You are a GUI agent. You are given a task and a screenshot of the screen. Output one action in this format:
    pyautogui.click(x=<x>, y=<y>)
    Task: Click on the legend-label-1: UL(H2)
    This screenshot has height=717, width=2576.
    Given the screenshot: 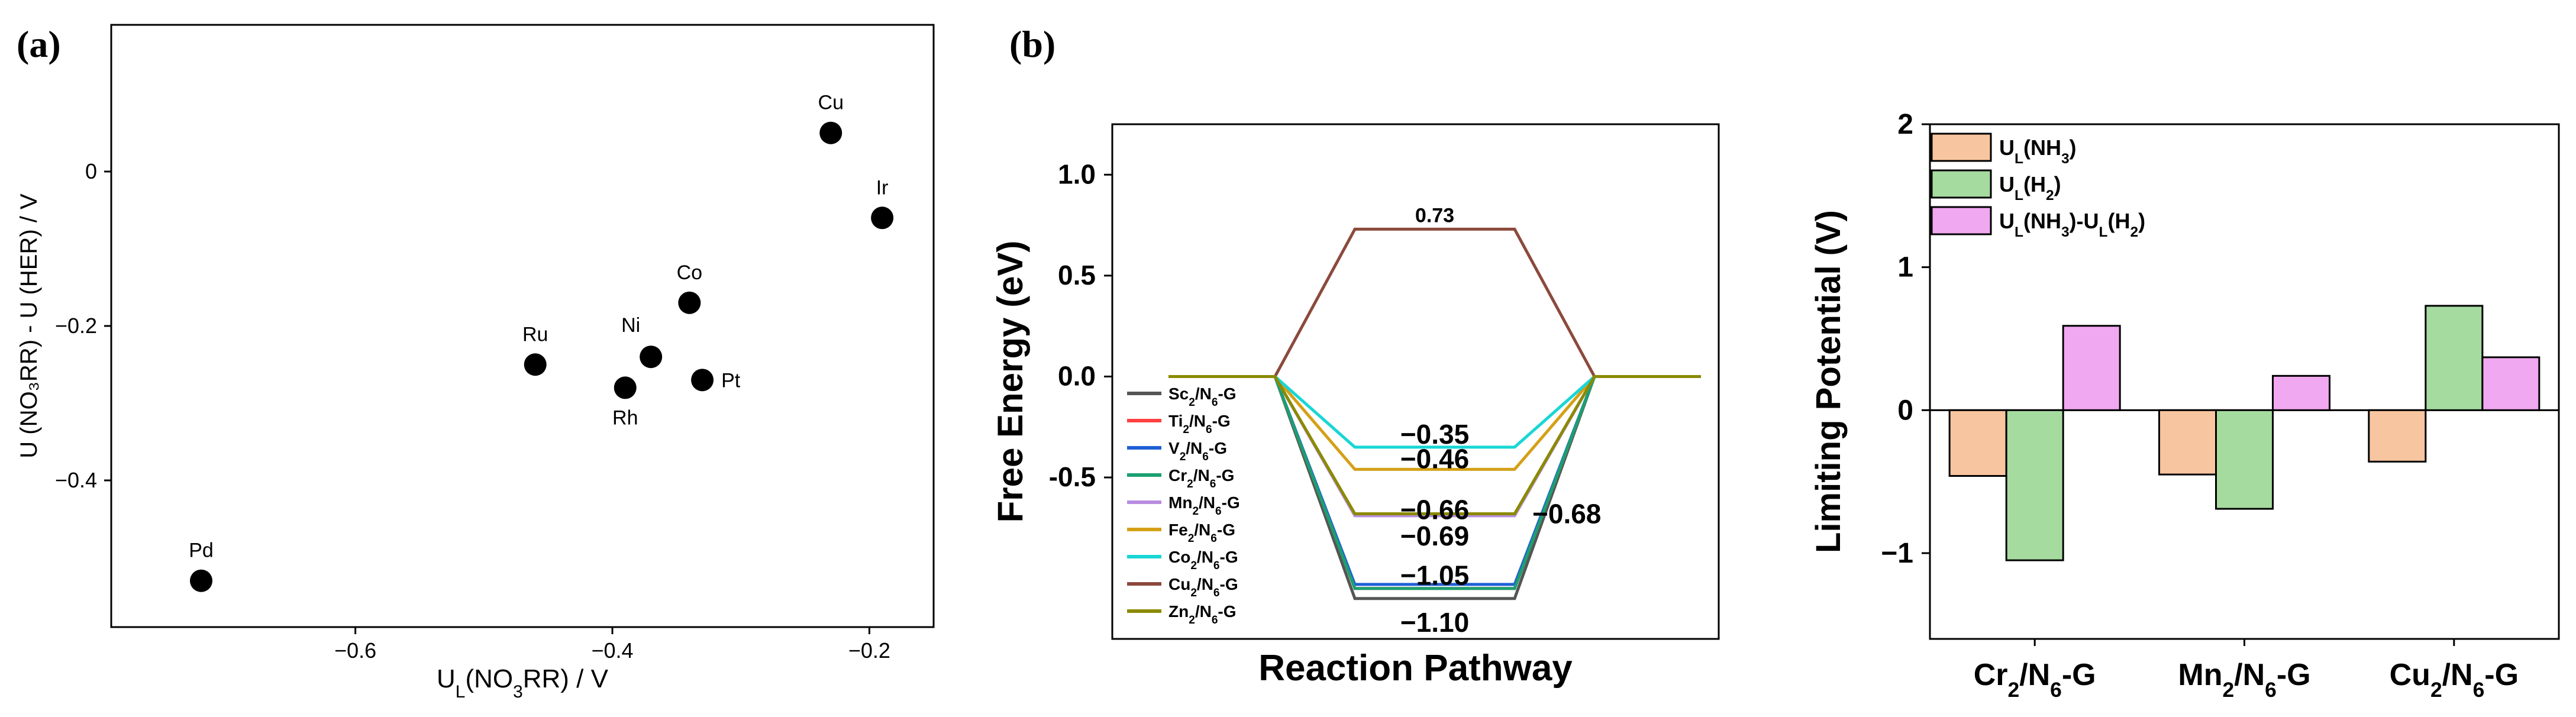 What is the action you would take?
    pyautogui.click(x=2030, y=188)
    